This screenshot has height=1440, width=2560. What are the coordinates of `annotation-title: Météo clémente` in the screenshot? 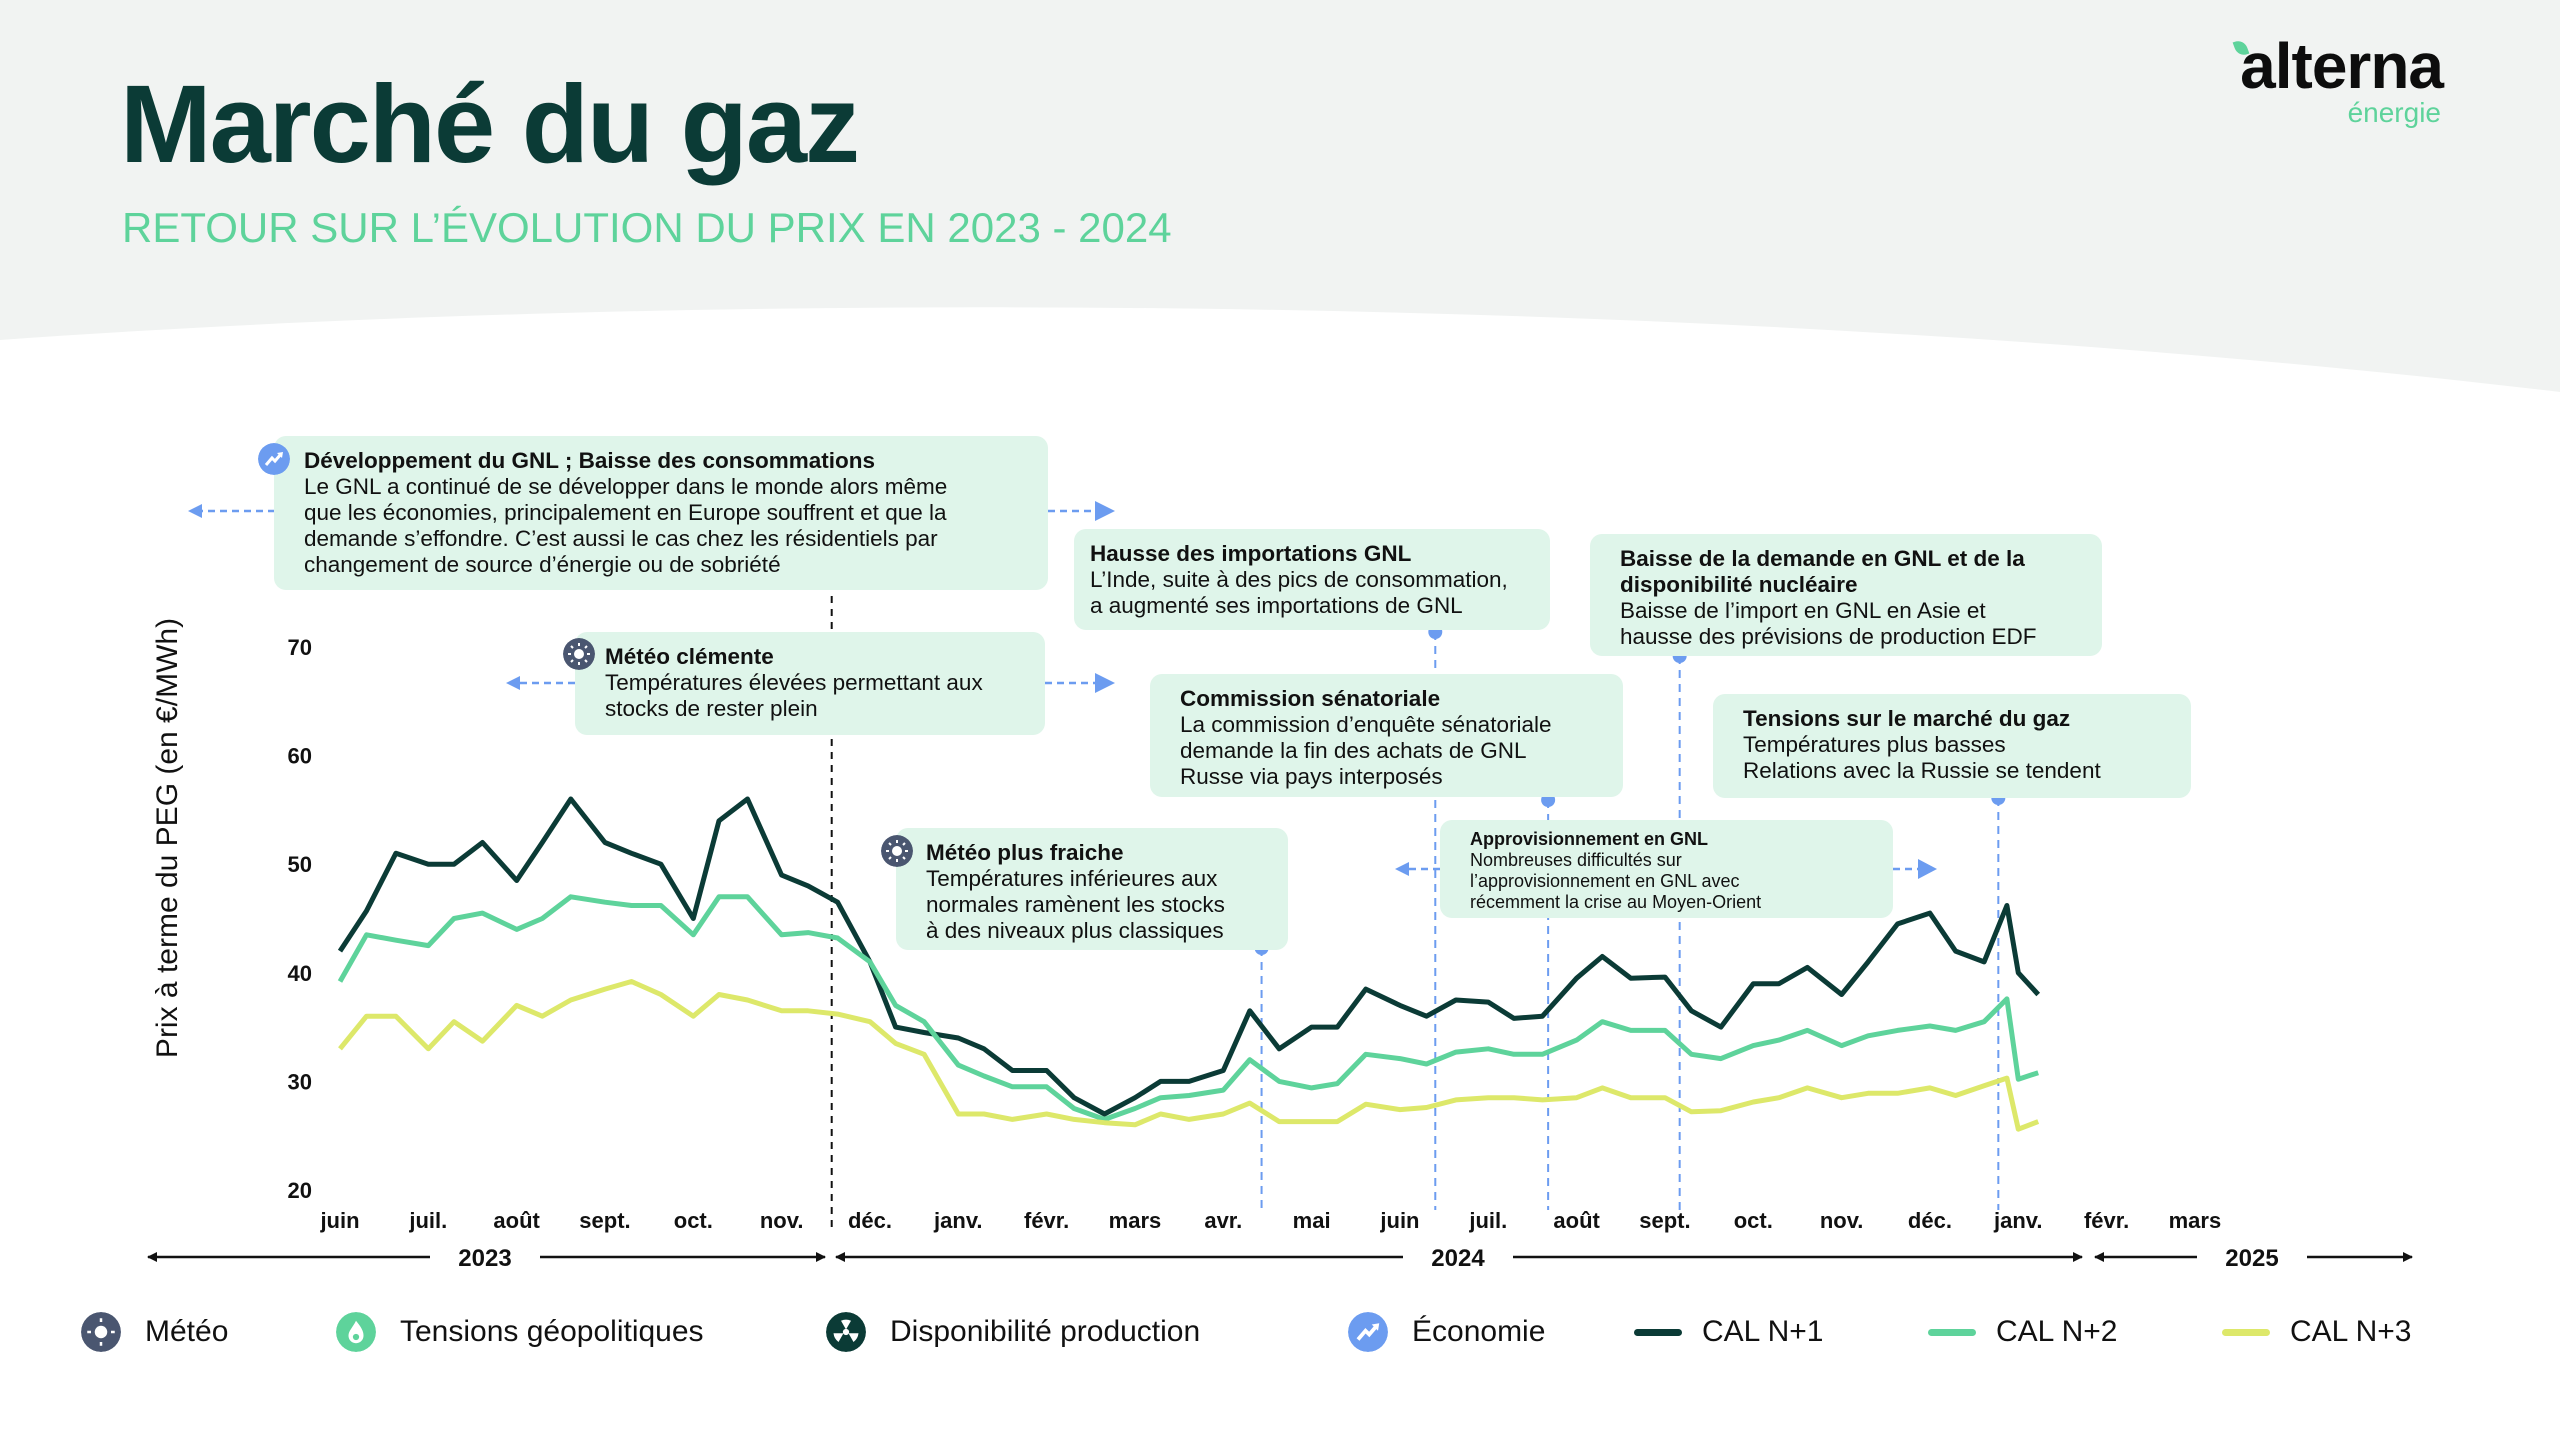 It's located at (689, 656).